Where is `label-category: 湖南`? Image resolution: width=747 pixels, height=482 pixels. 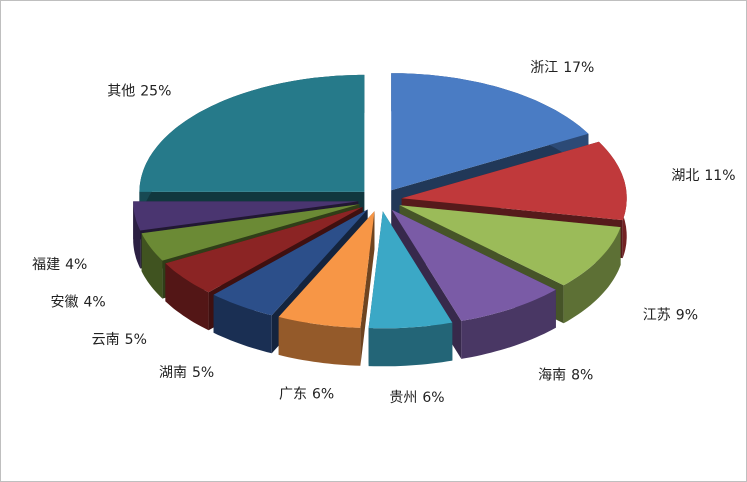 label-category: 湖南 is located at coordinates (173, 373).